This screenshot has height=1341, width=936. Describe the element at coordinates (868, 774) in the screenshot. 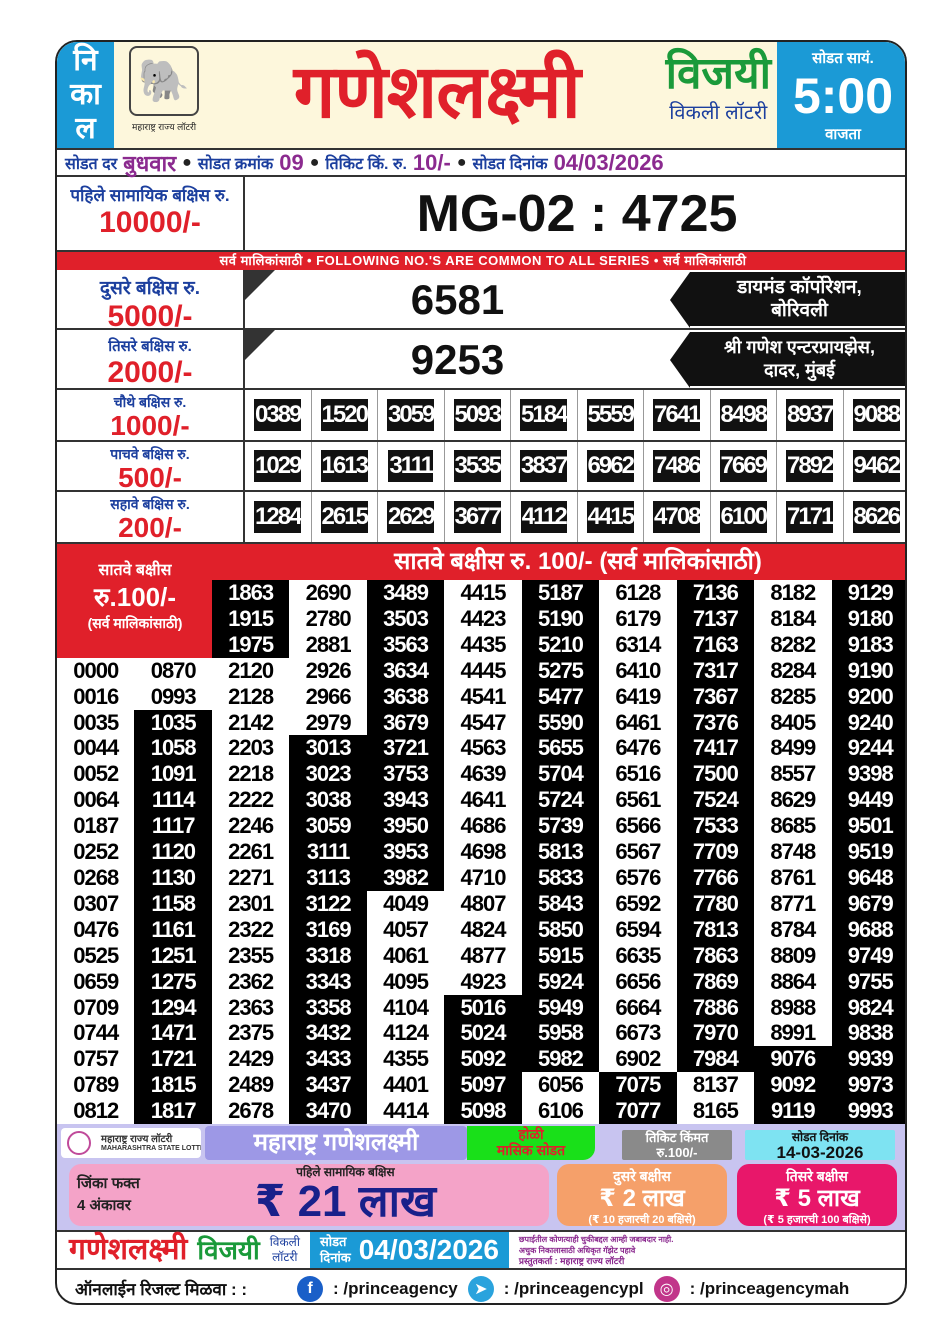

I see `seventh-prize-number: 9398` at that location.